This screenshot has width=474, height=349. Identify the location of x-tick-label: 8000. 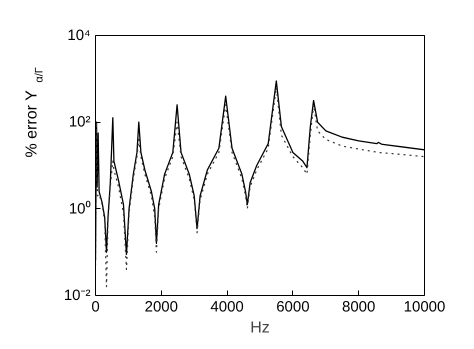
(359, 307).